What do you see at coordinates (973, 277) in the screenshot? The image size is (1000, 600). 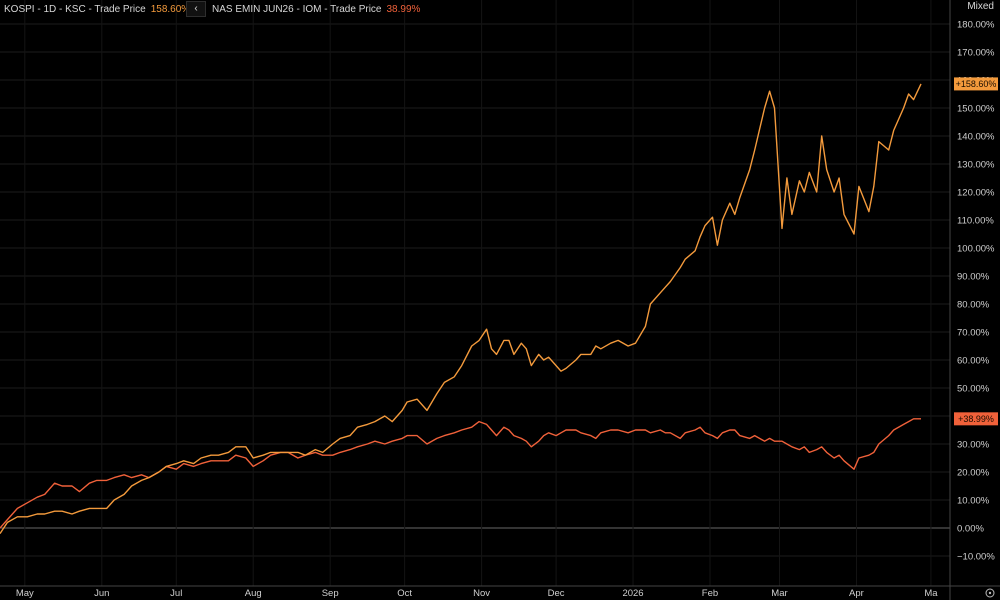 I see `y-tick-label: 90.00%` at bounding box center [973, 277].